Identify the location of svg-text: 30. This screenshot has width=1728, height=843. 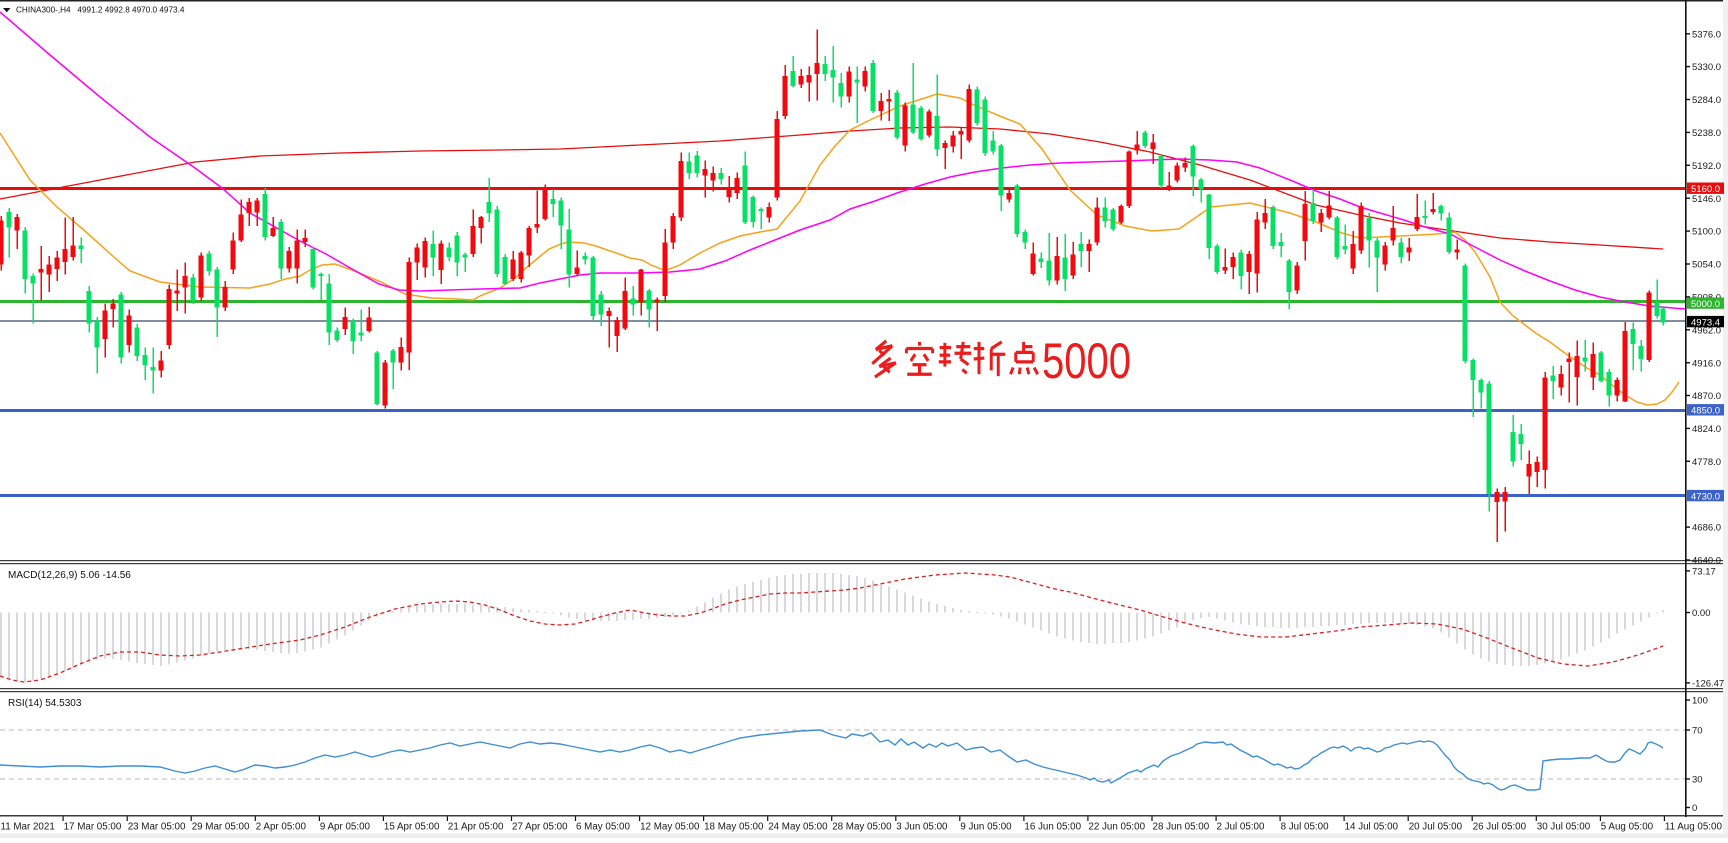
(1697, 780).